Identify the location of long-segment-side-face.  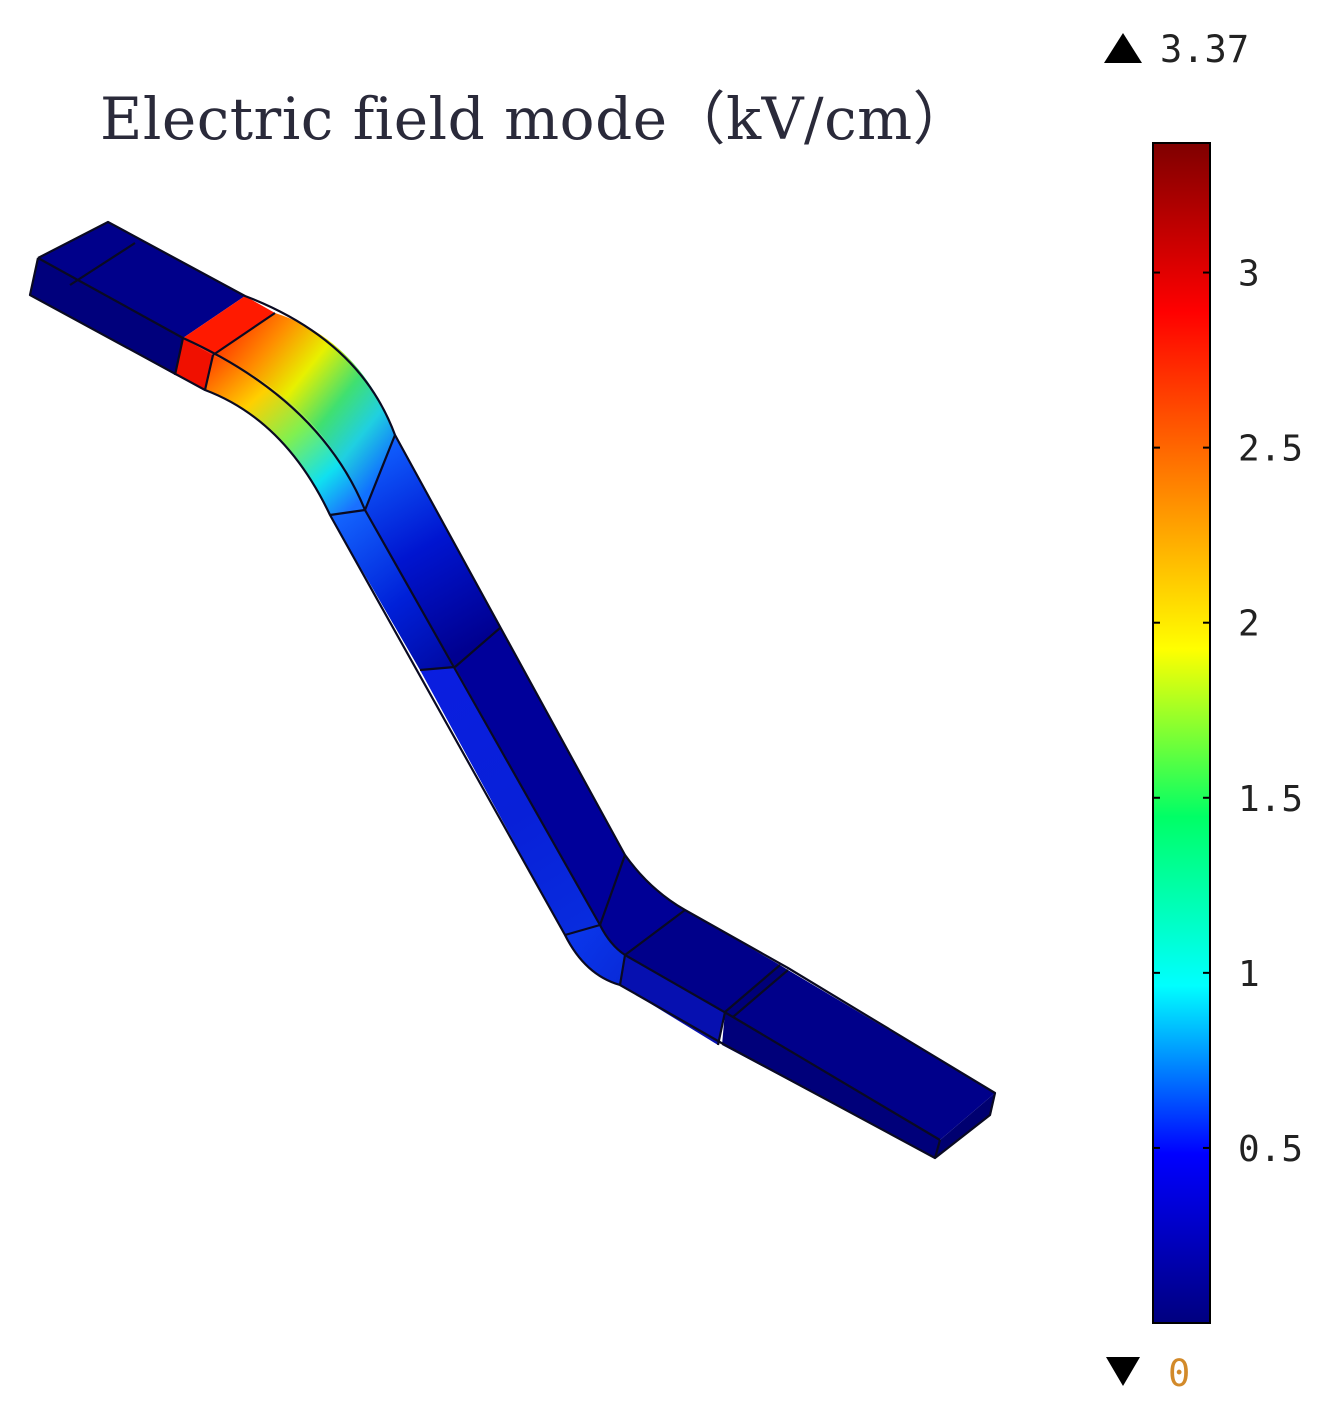
(510, 801).